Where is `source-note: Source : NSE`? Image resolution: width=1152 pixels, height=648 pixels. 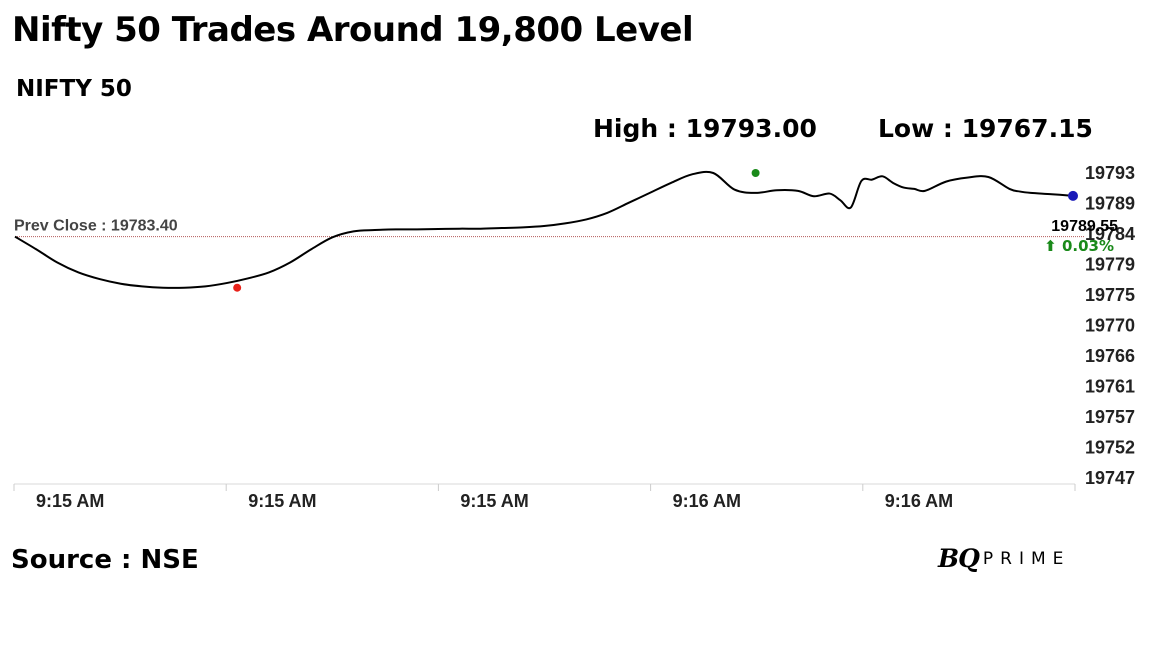 source-note: Source : NSE is located at coordinates (105, 560).